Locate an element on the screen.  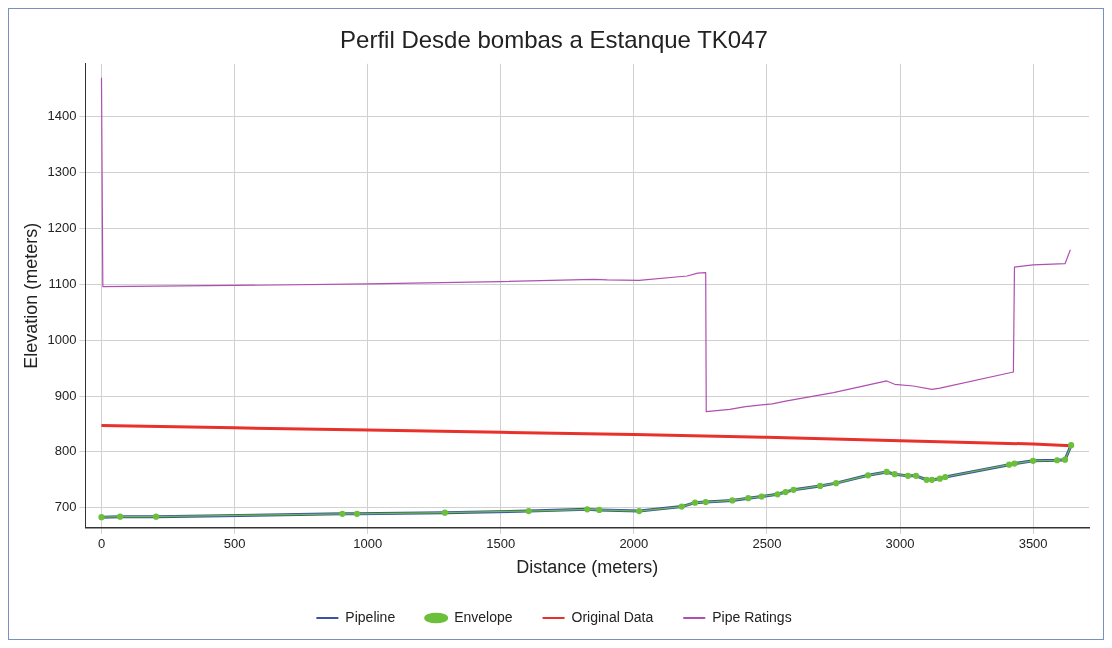
legend-label: Pipeline is located at coordinates (370, 616).